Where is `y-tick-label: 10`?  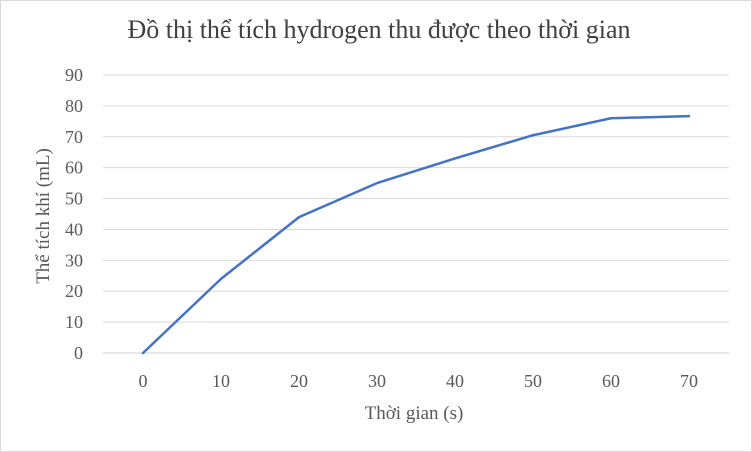
y-tick-label: 10 is located at coordinates (74, 322).